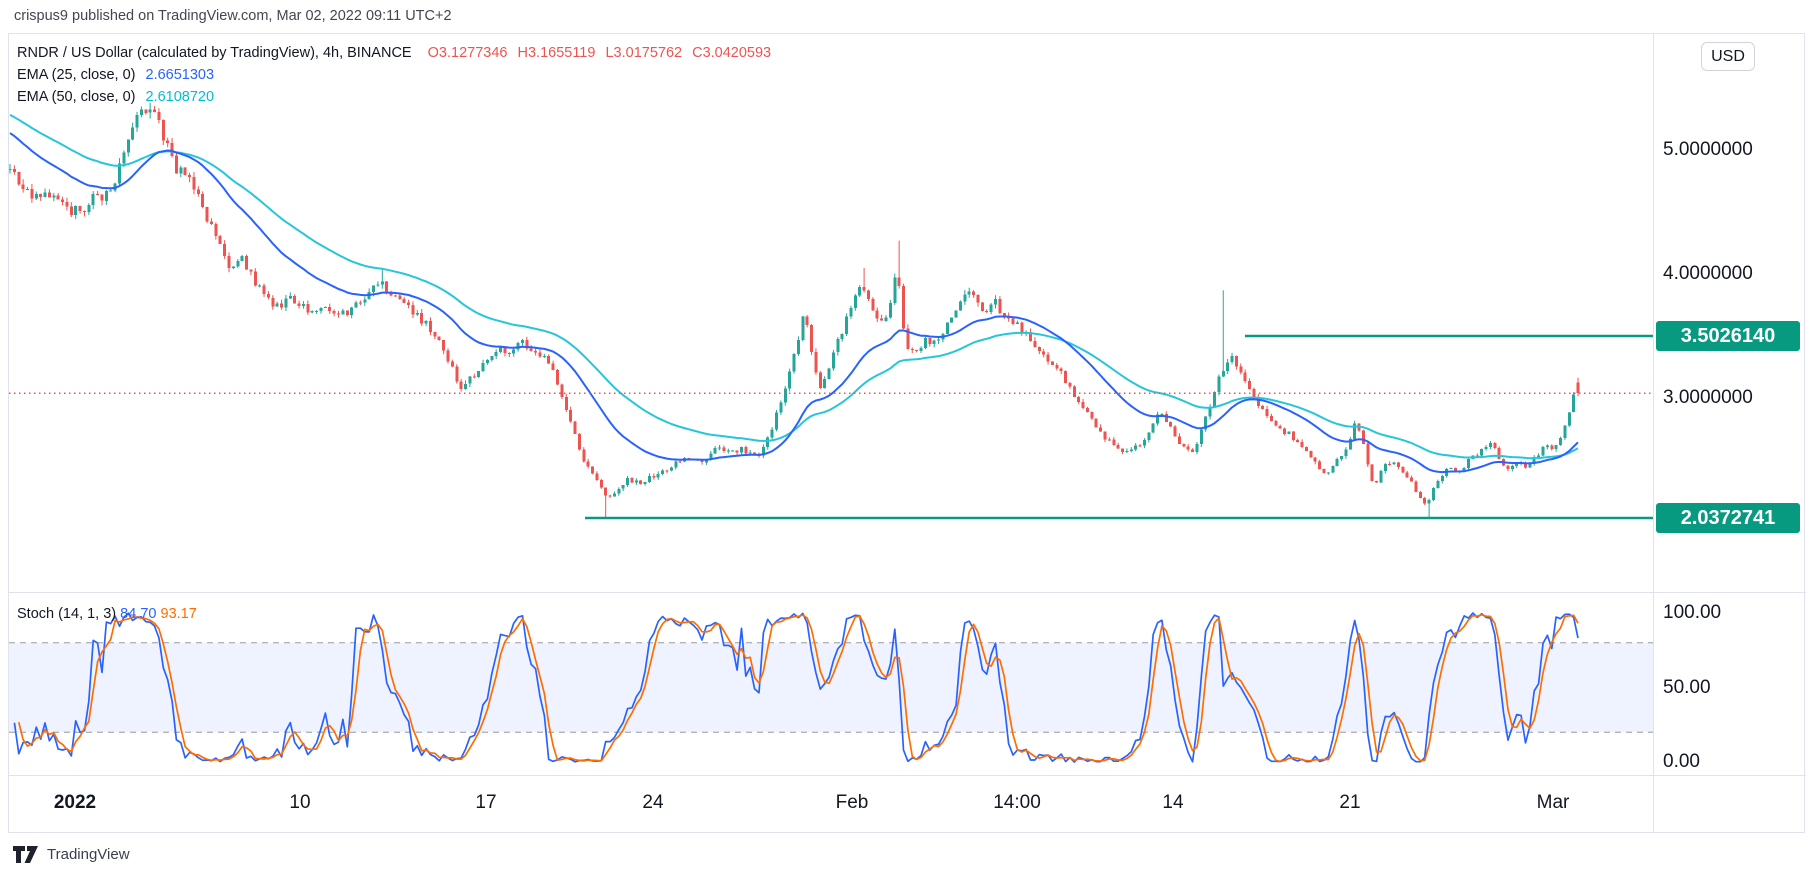 This screenshot has height=879, width=1813. Describe the element at coordinates (467, 53) in the screenshot. I see `ohlc-open: O3.1277346` at that location.